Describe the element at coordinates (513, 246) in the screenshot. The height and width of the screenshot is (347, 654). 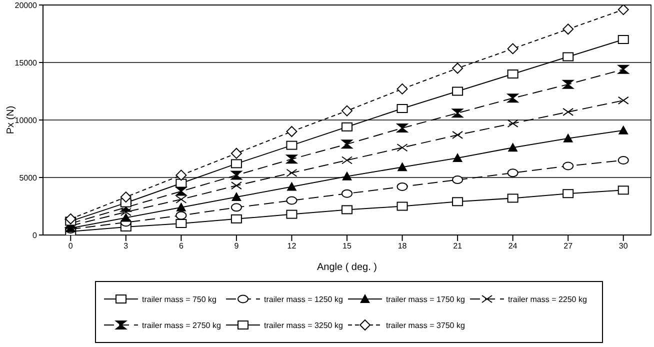
I see `x-tick-label: 24` at that location.